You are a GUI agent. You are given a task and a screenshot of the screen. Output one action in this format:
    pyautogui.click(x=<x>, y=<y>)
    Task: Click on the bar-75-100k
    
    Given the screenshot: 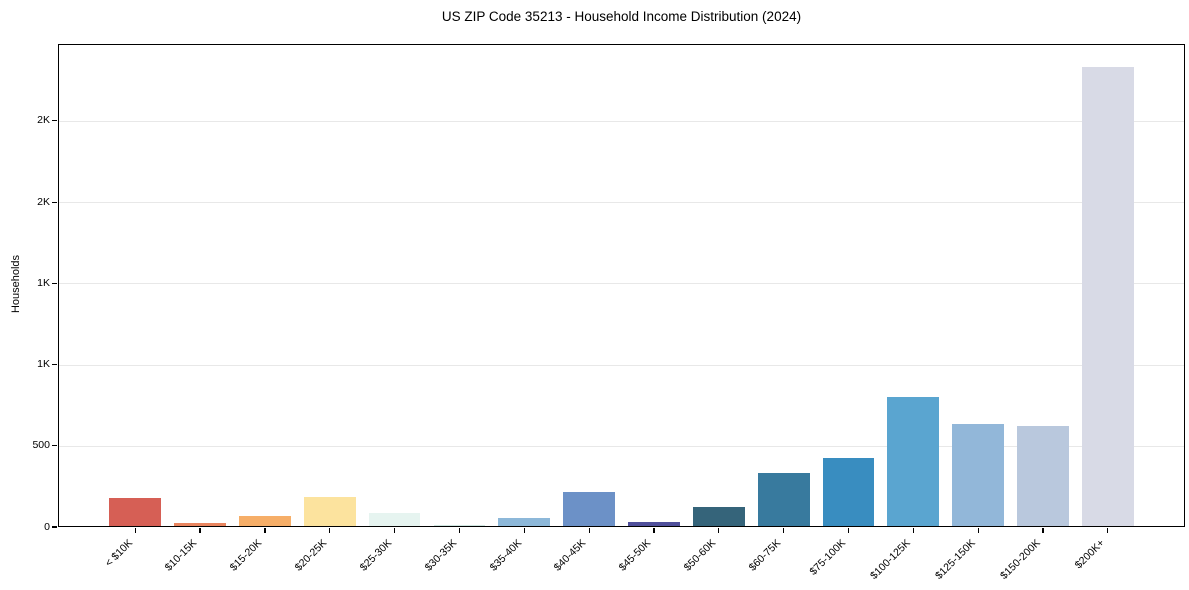 What is the action you would take?
    pyautogui.click(x=848, y=492)
    